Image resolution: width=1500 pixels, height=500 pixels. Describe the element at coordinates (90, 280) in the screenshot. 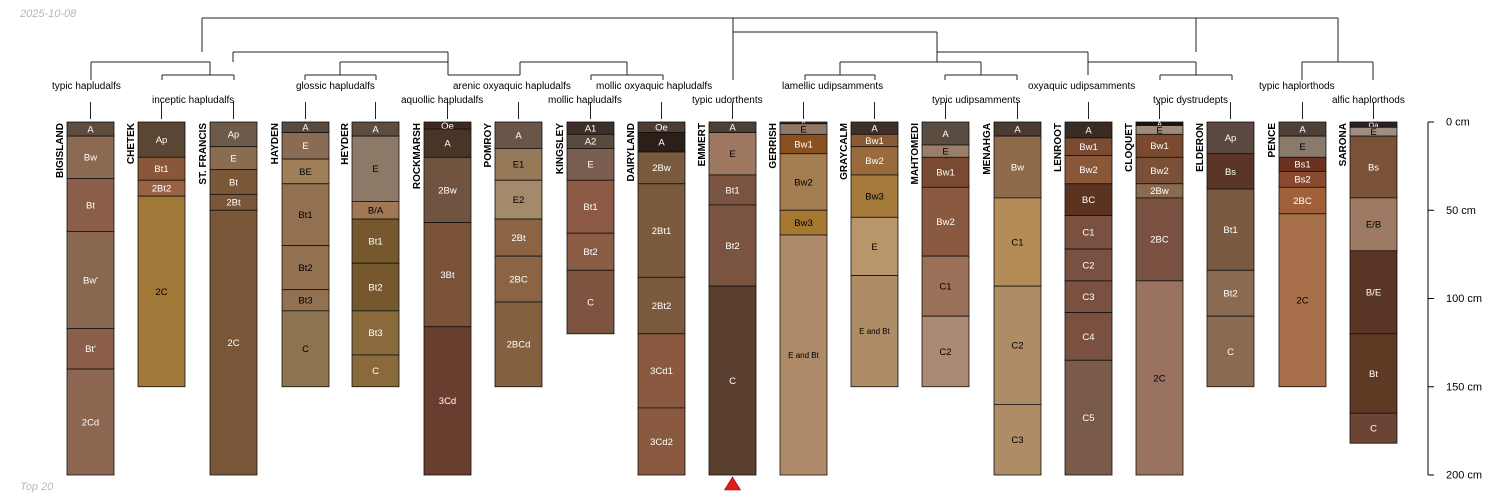

I see `horizon-bw` at that location.